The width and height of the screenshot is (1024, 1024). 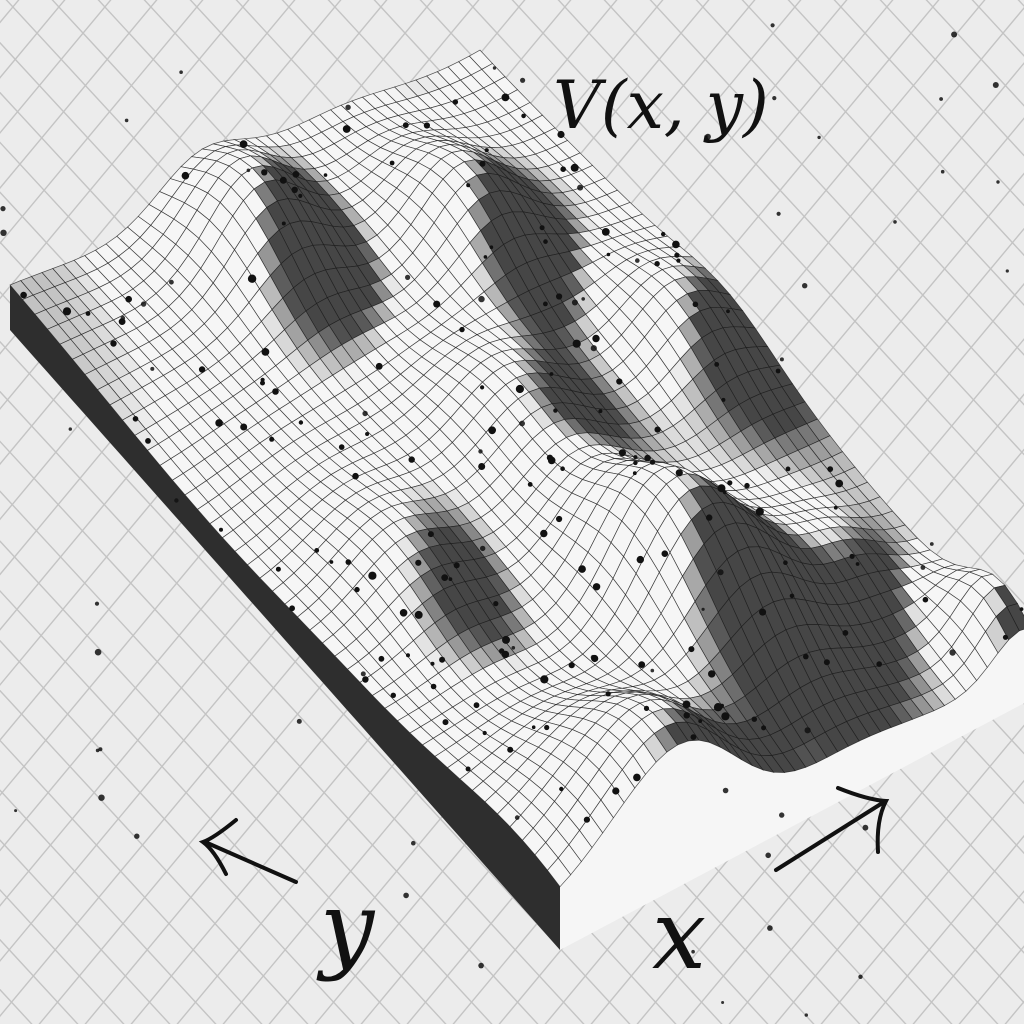 I want to click on y-axis-label: y, so click(x=346, y=927).